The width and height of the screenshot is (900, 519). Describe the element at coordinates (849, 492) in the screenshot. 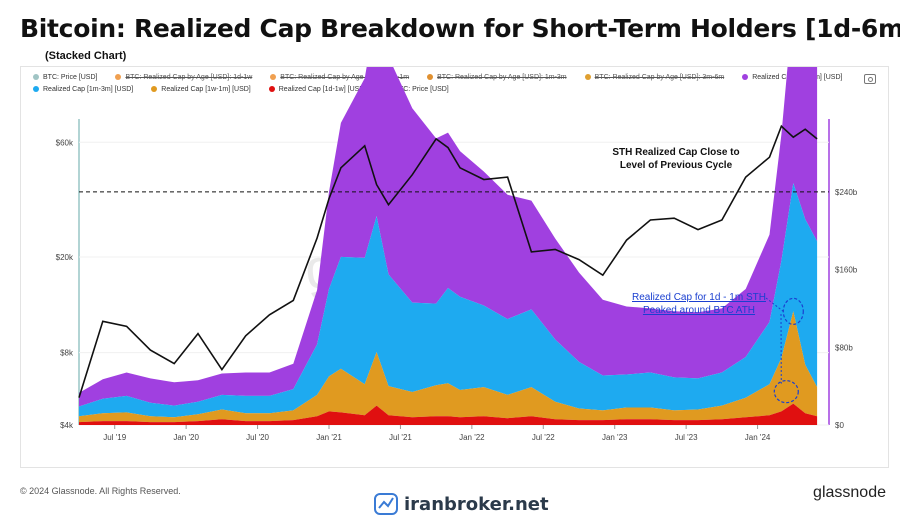

I see `brand-logo: glassnode` at that location.